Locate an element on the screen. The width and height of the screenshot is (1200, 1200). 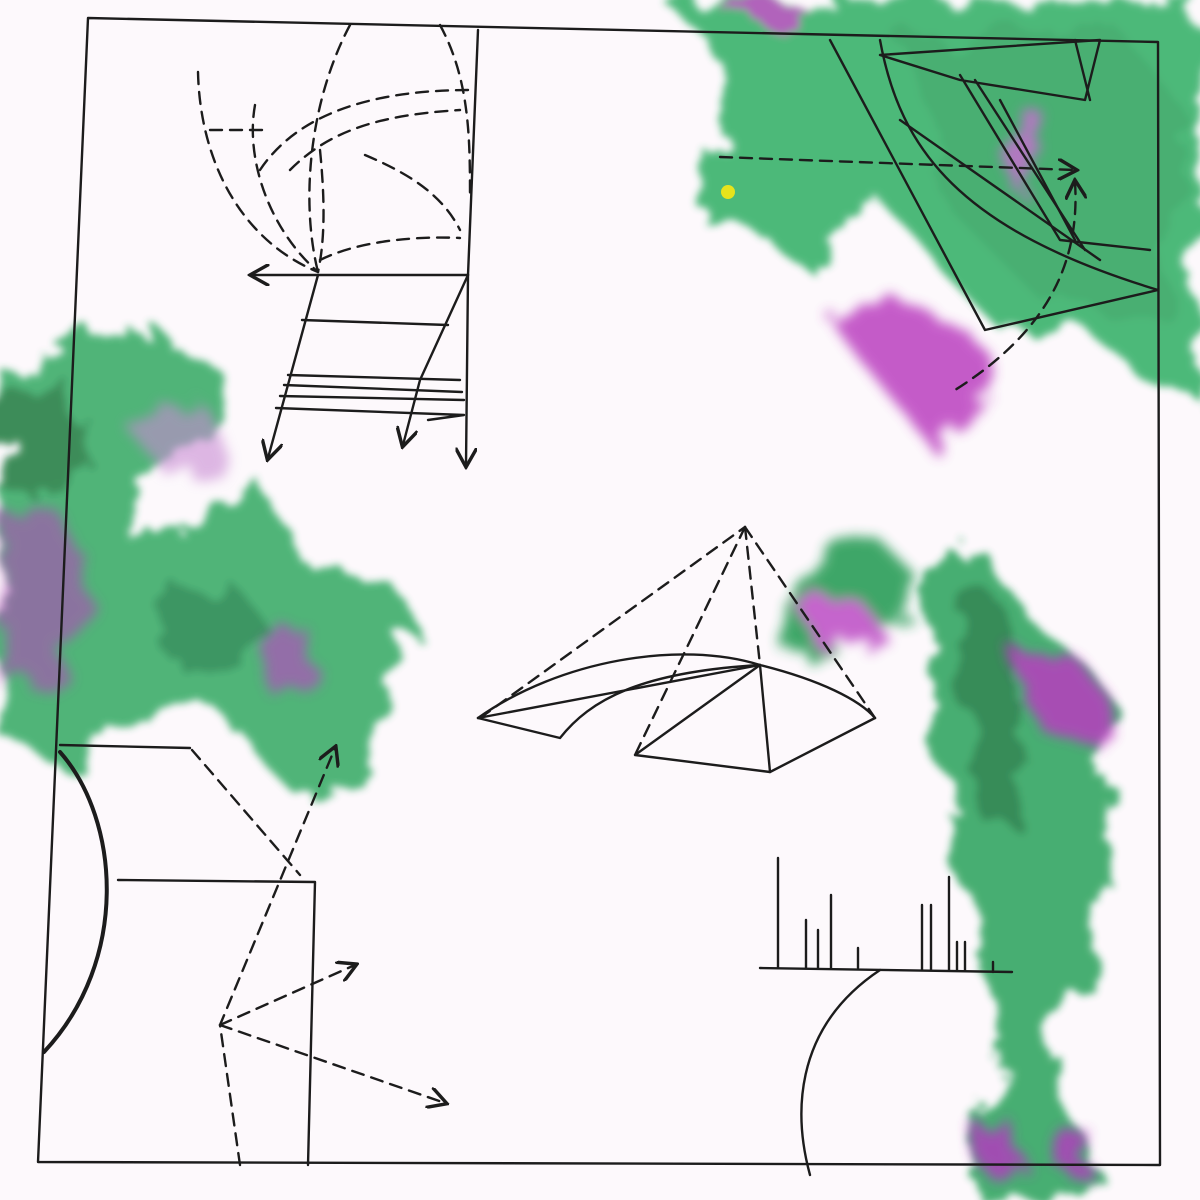
magenta-wash-top-right is located at coordinates (935, 280).